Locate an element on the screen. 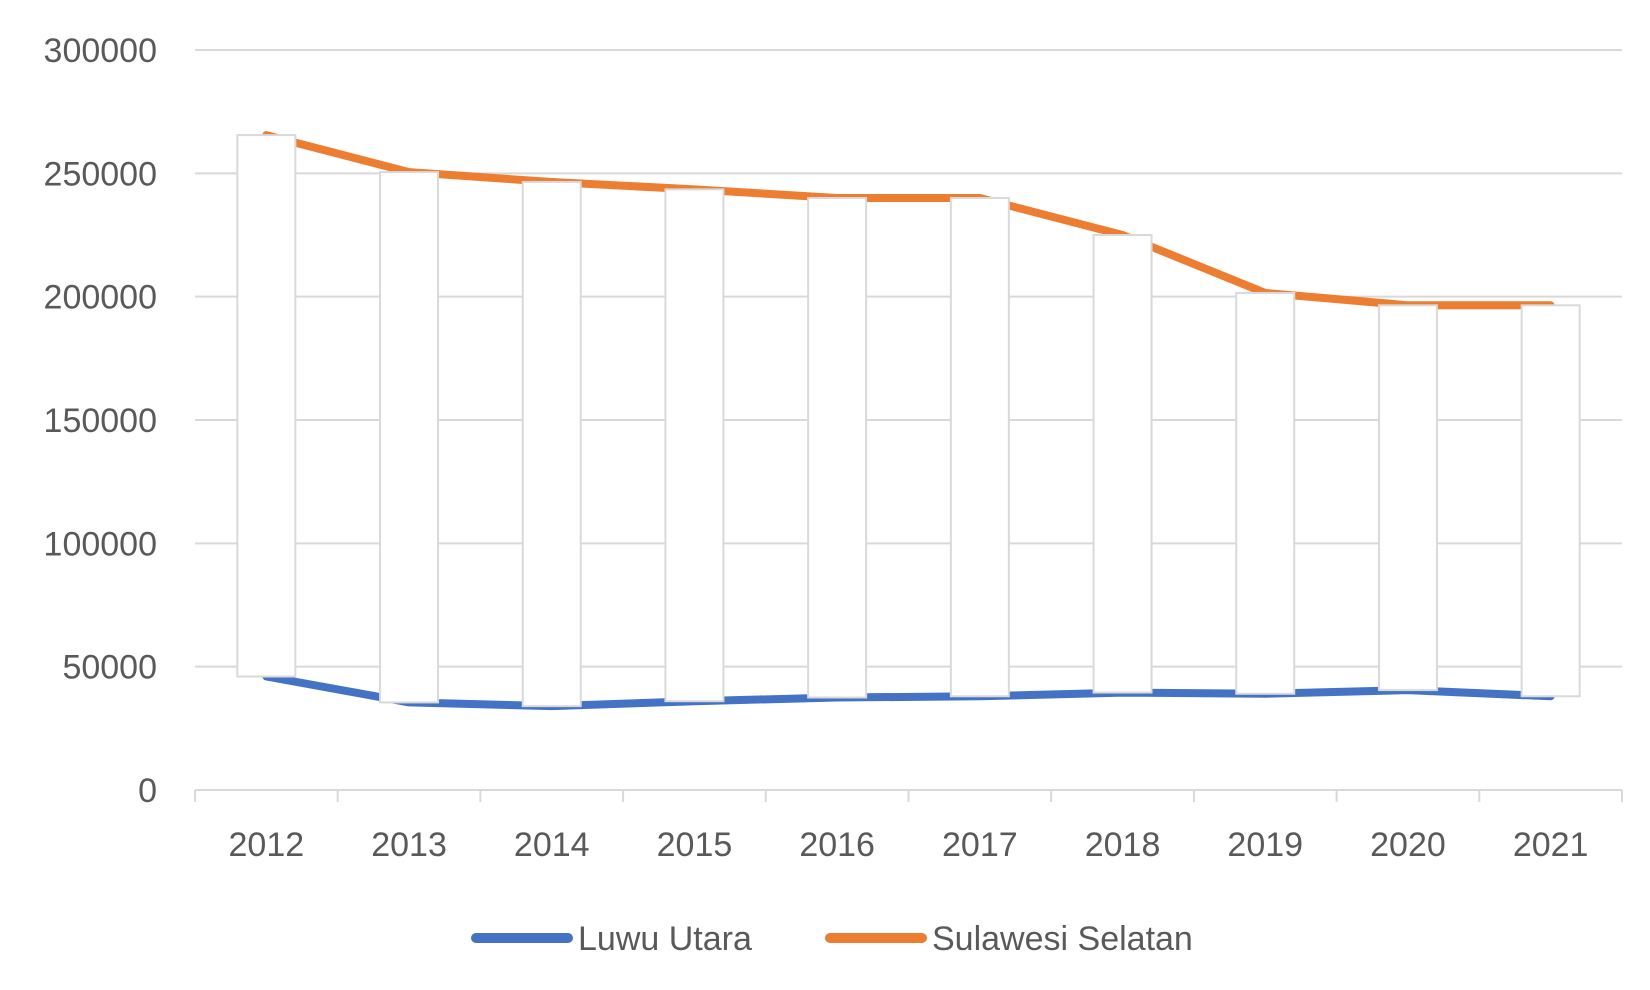 The image size is (1650, 990). x-tick-label: 2015 is located at coordinates (695, 845).